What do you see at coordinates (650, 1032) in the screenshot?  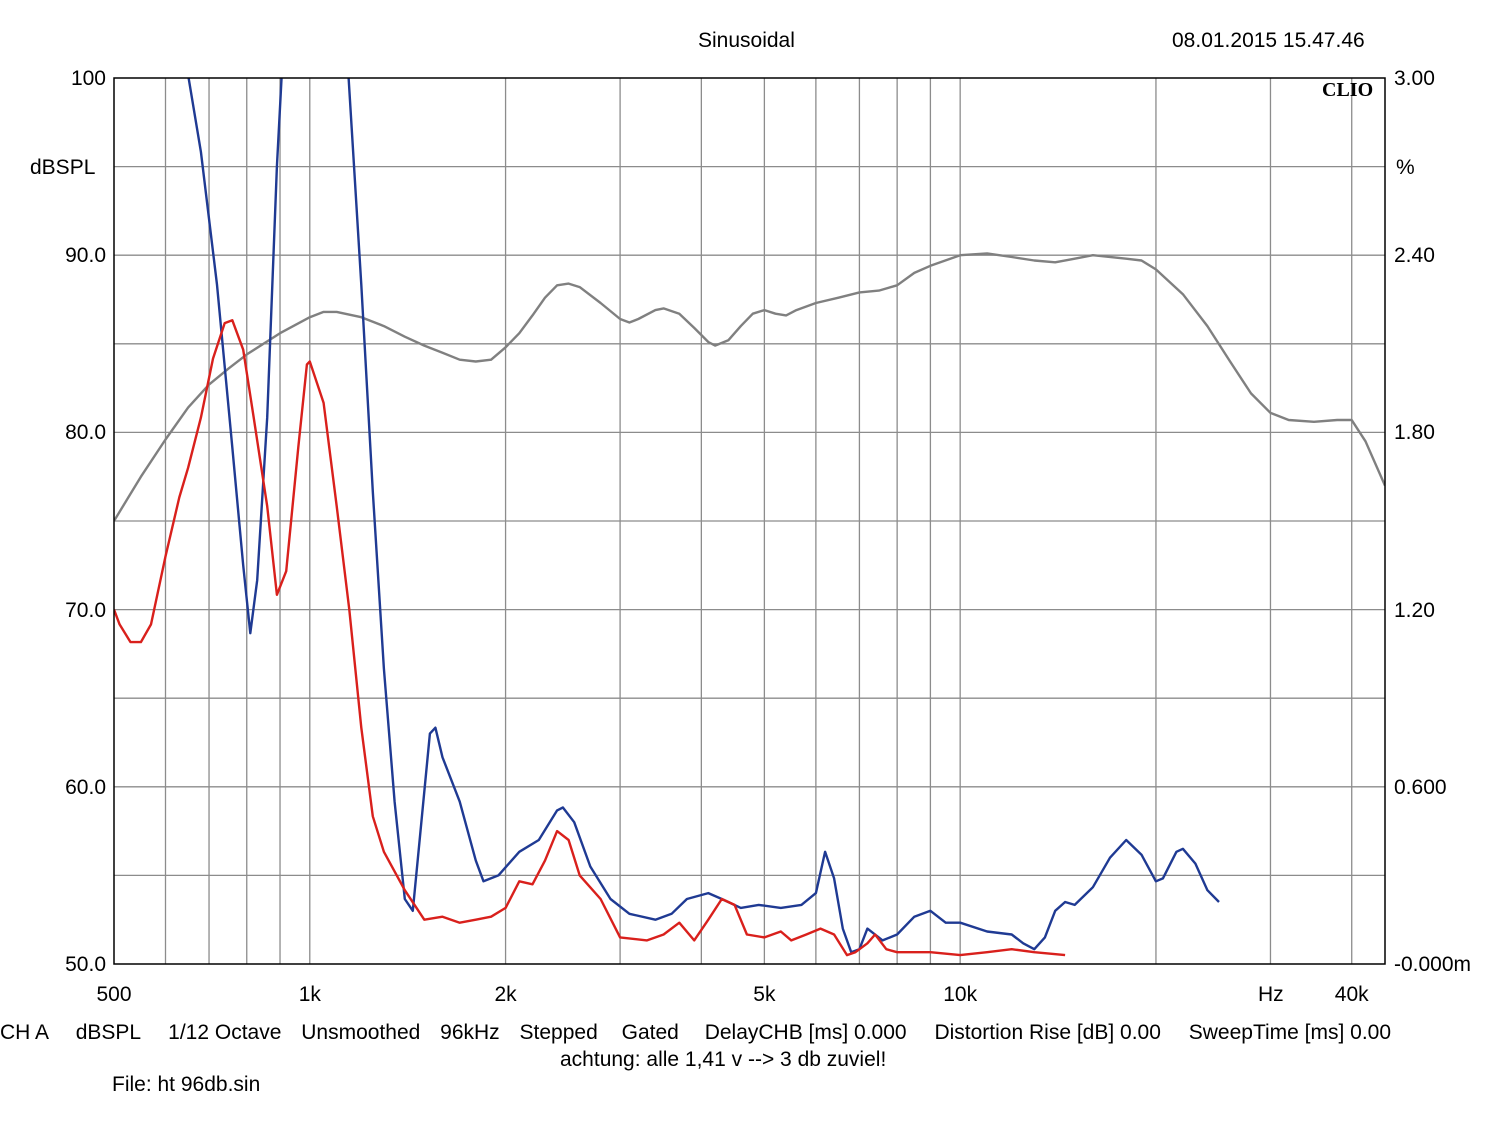 I see `setting-gated: Gated` at bounding box center [650, 1032].